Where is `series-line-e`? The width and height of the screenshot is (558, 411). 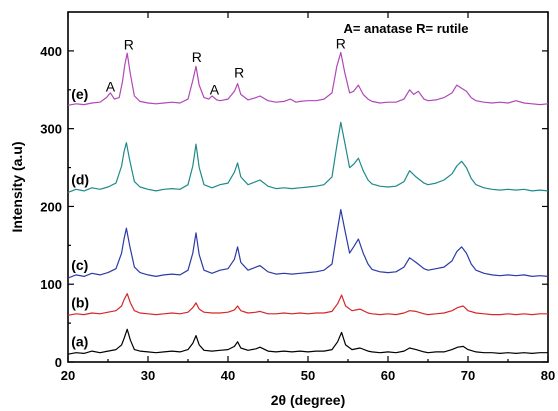 series-line-e is located at coordinates (308, 78).